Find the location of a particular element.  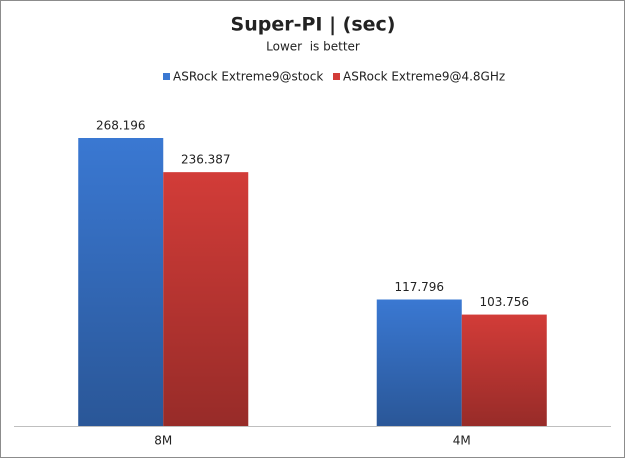

chart-subtitle: Lower is better is located at coordinates (313, 47).